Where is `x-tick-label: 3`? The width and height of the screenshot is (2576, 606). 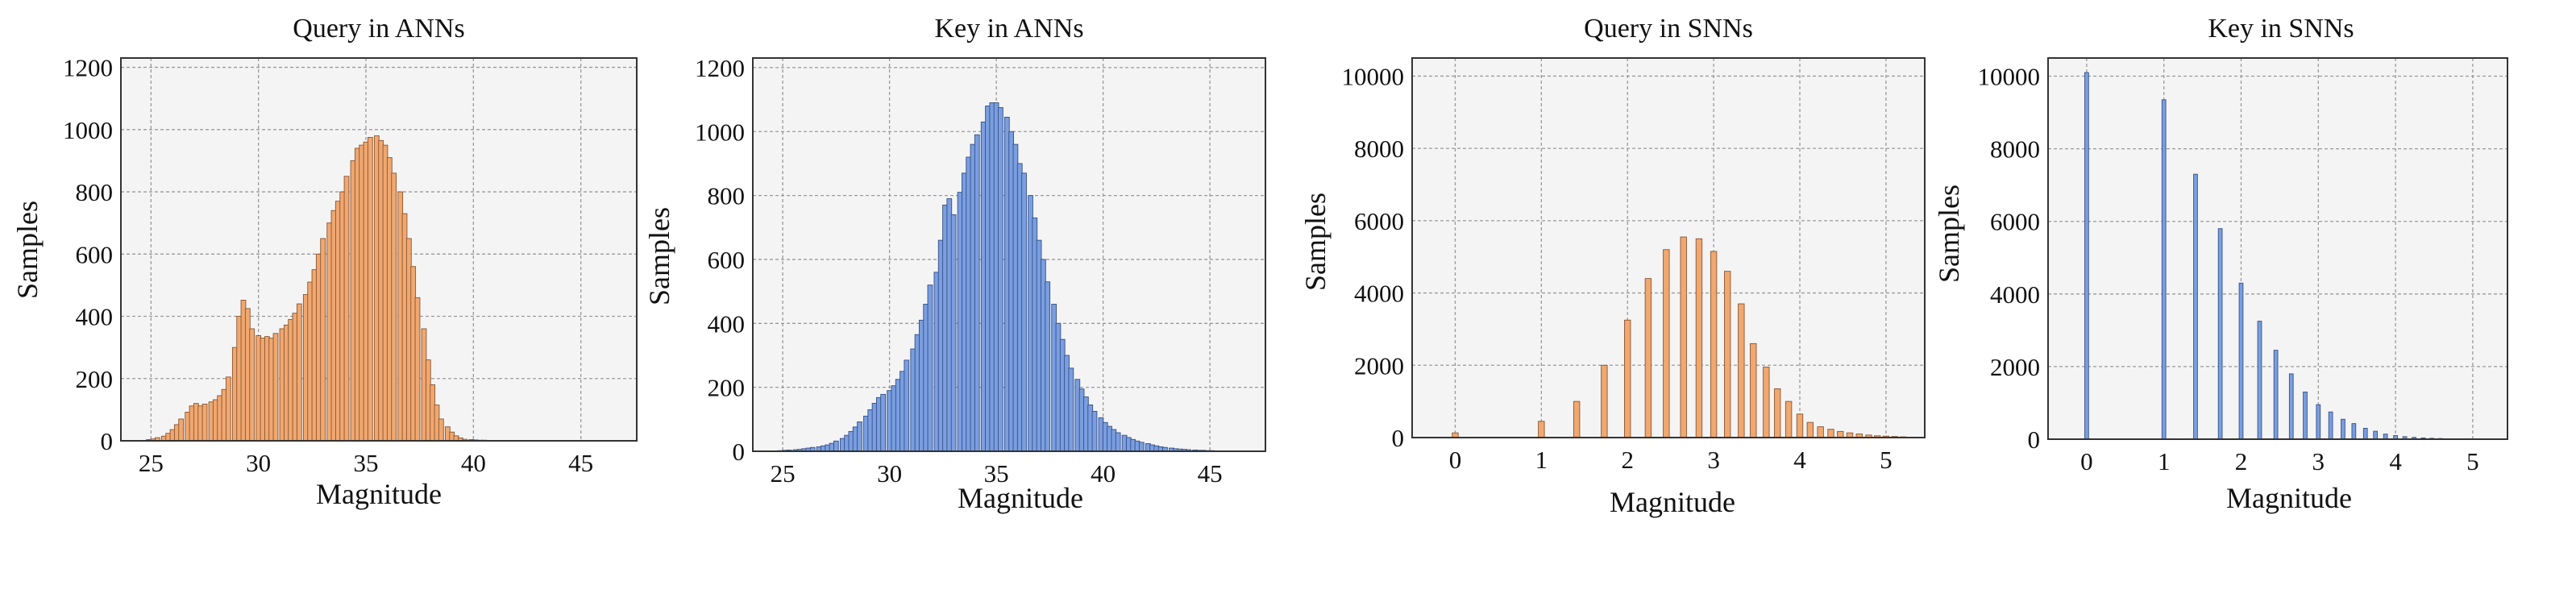 x-tick-label: 3 is located at coordinates (1713, 460).